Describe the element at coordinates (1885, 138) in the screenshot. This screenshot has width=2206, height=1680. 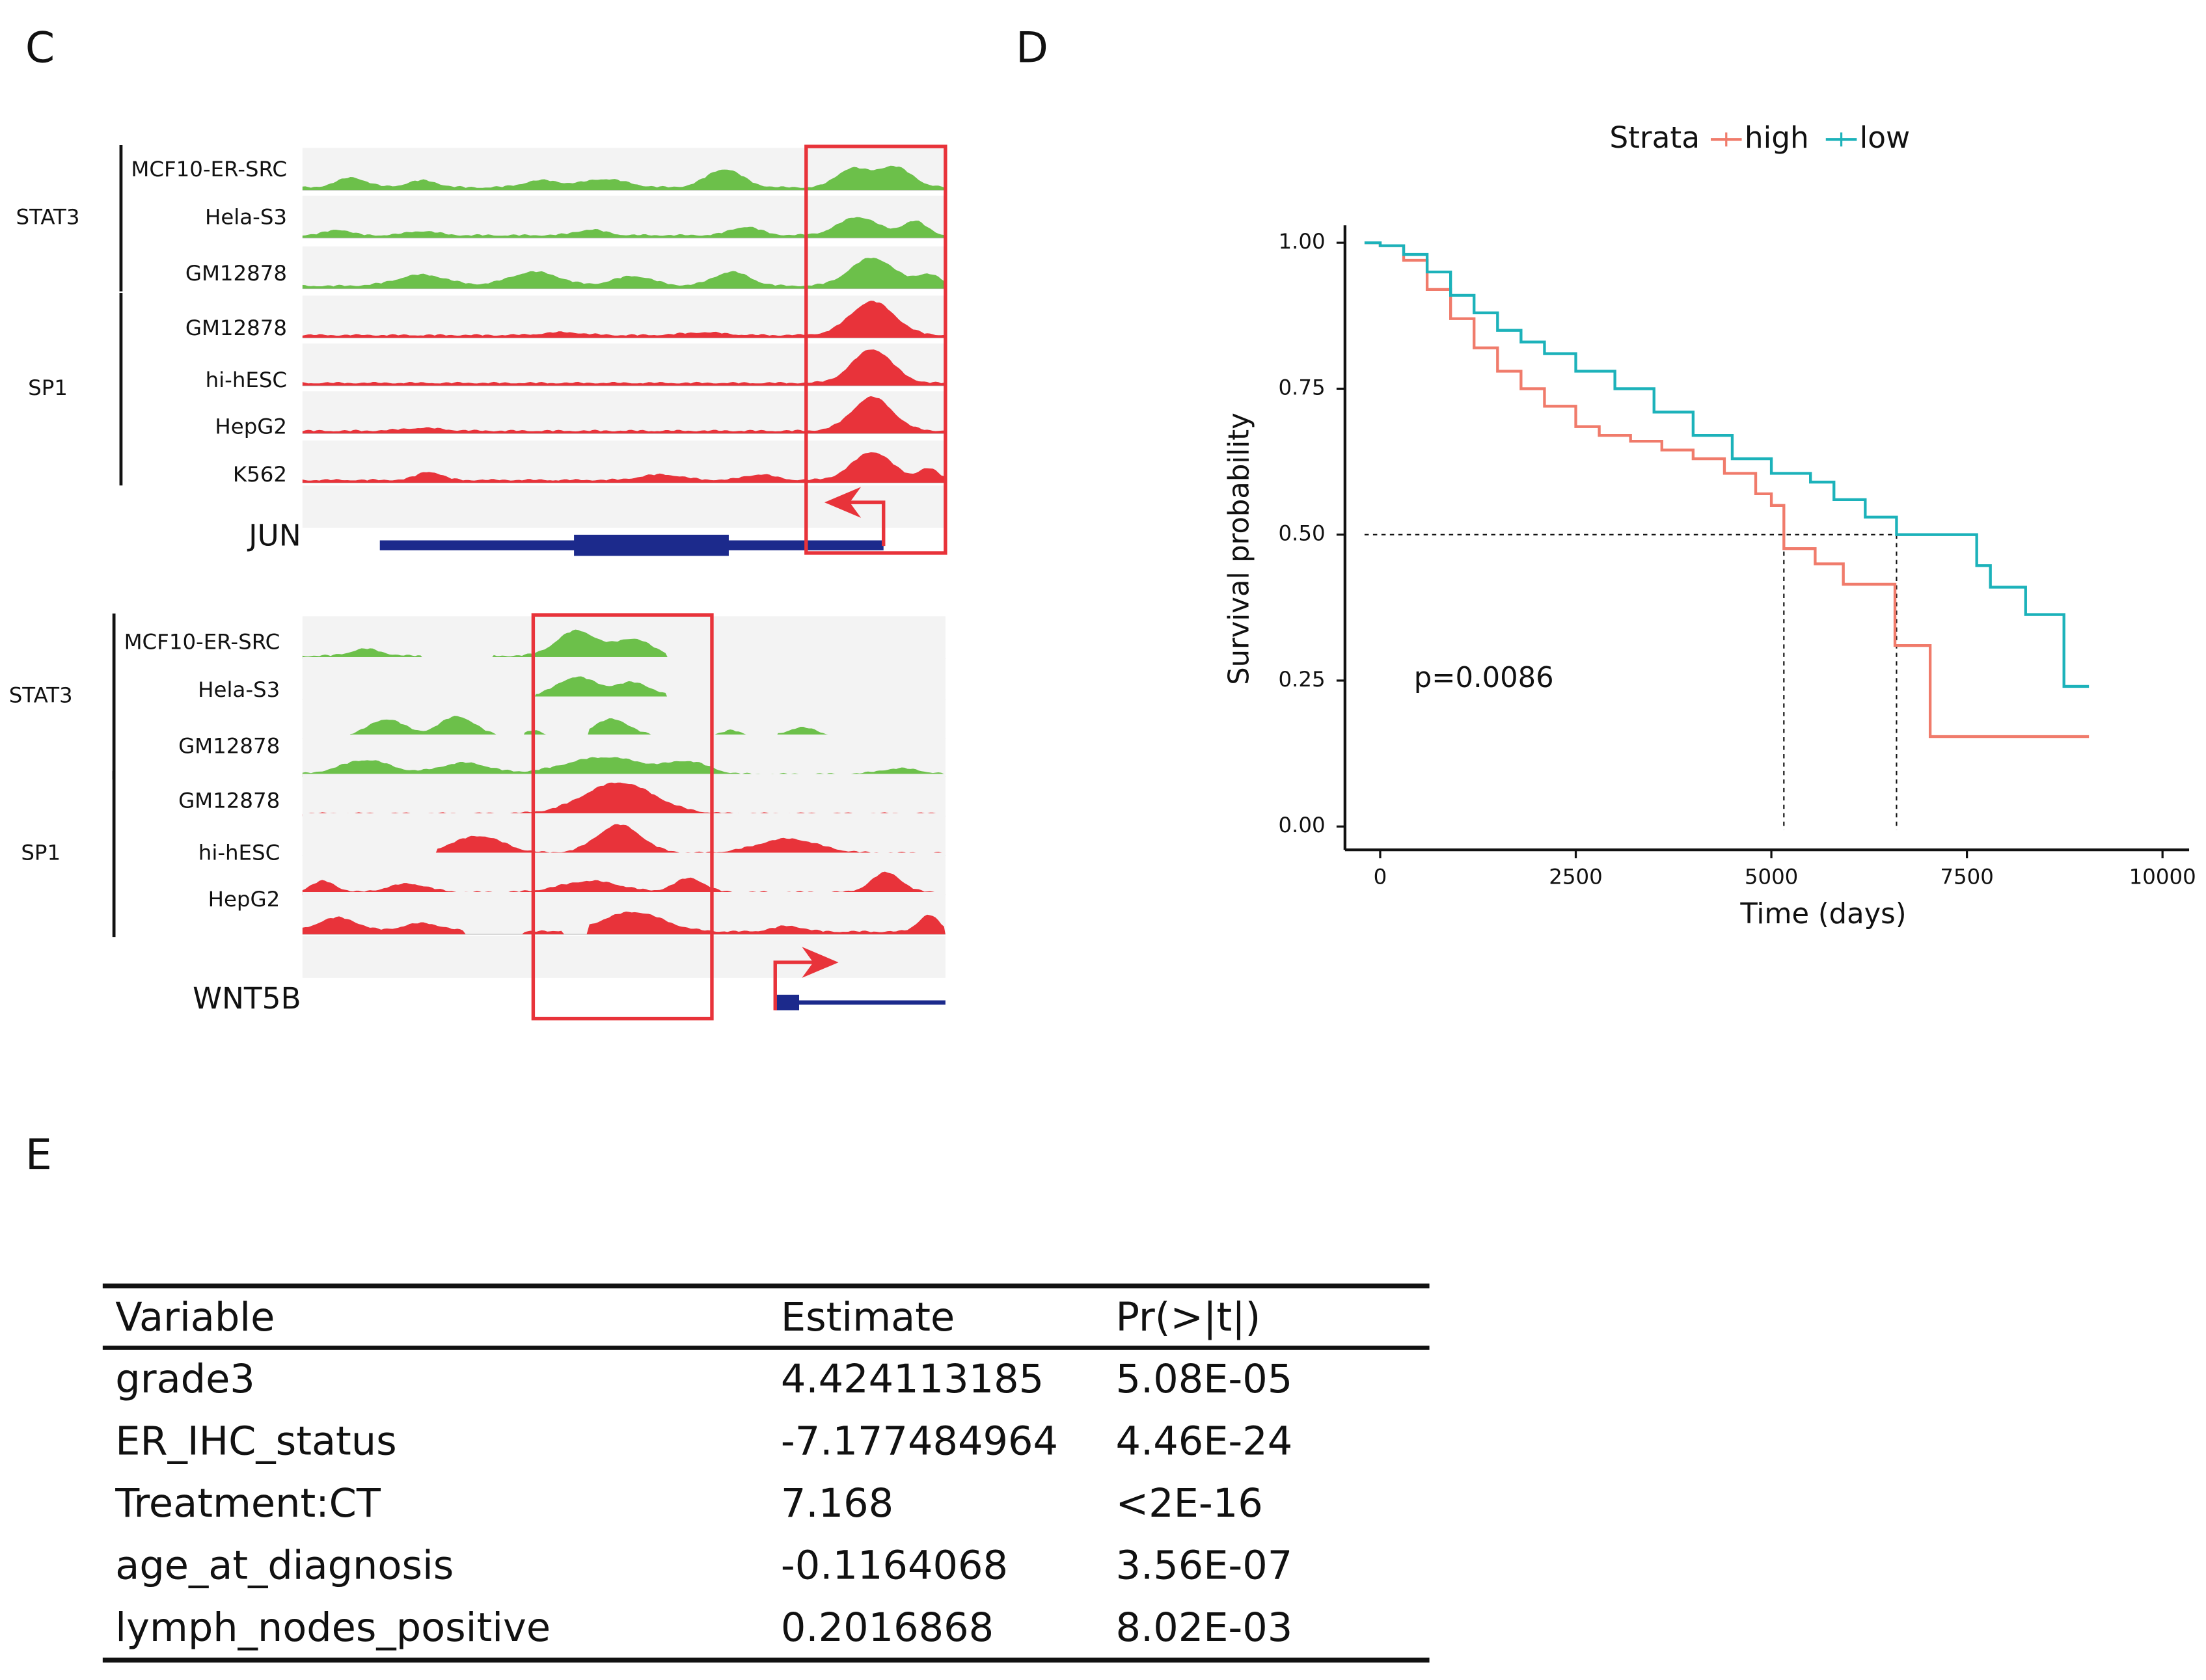
I see `legend-label: low` at that location.